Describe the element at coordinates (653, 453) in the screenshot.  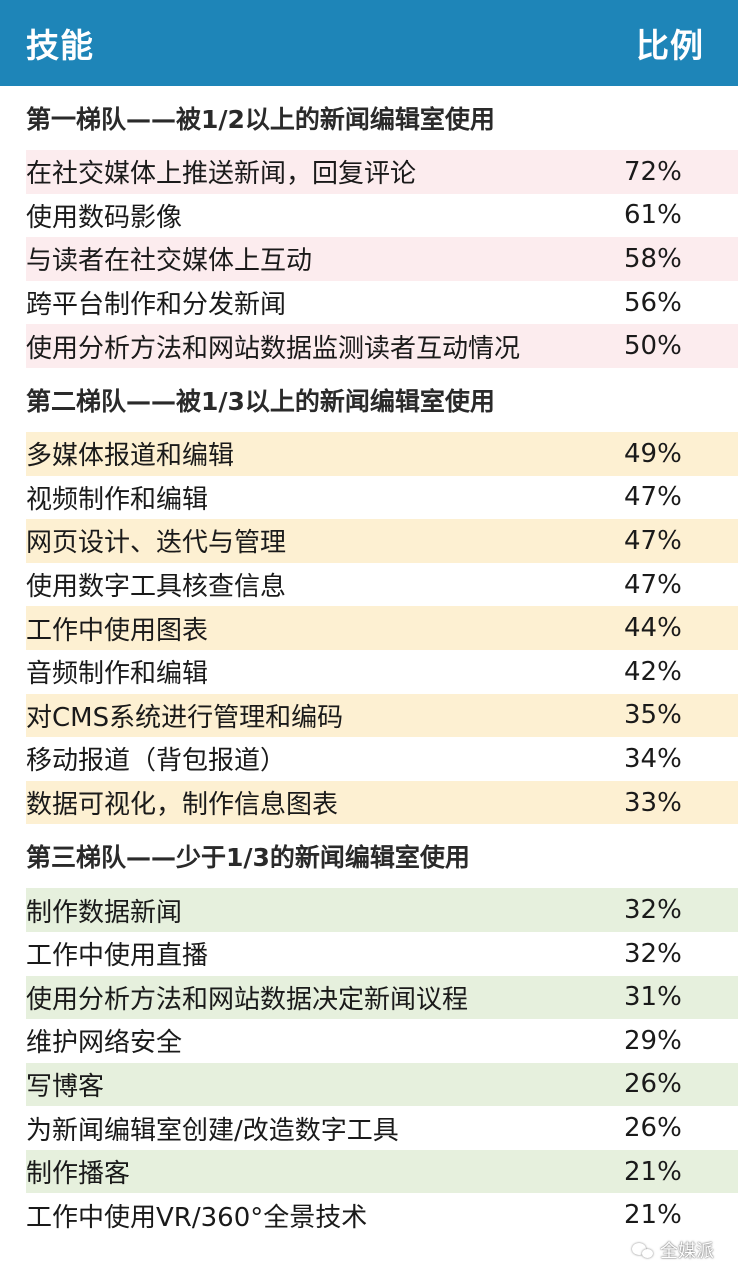
I see `skill-percentage: 49%` at that location.